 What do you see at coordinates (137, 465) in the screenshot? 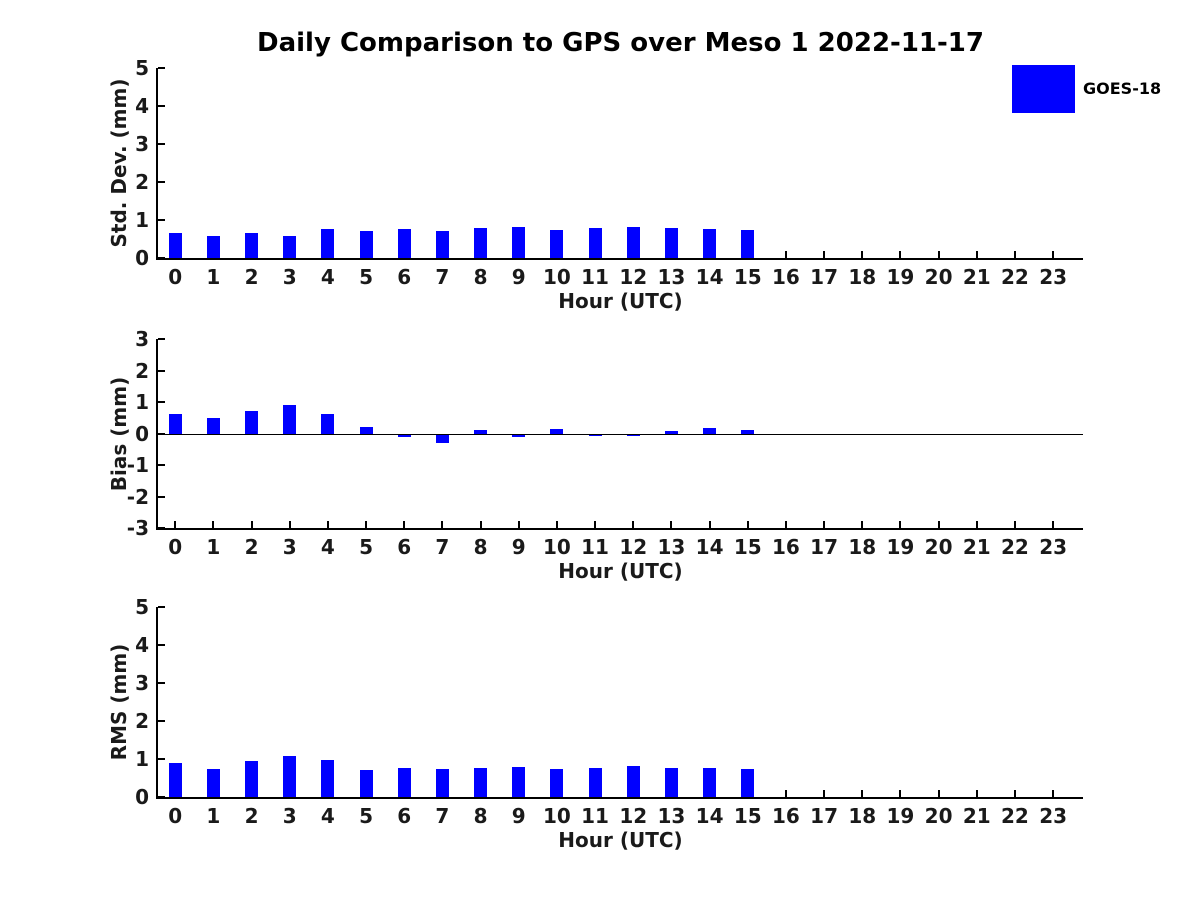
I see `y-tick-label: -1` at bounding box center [137, 465].